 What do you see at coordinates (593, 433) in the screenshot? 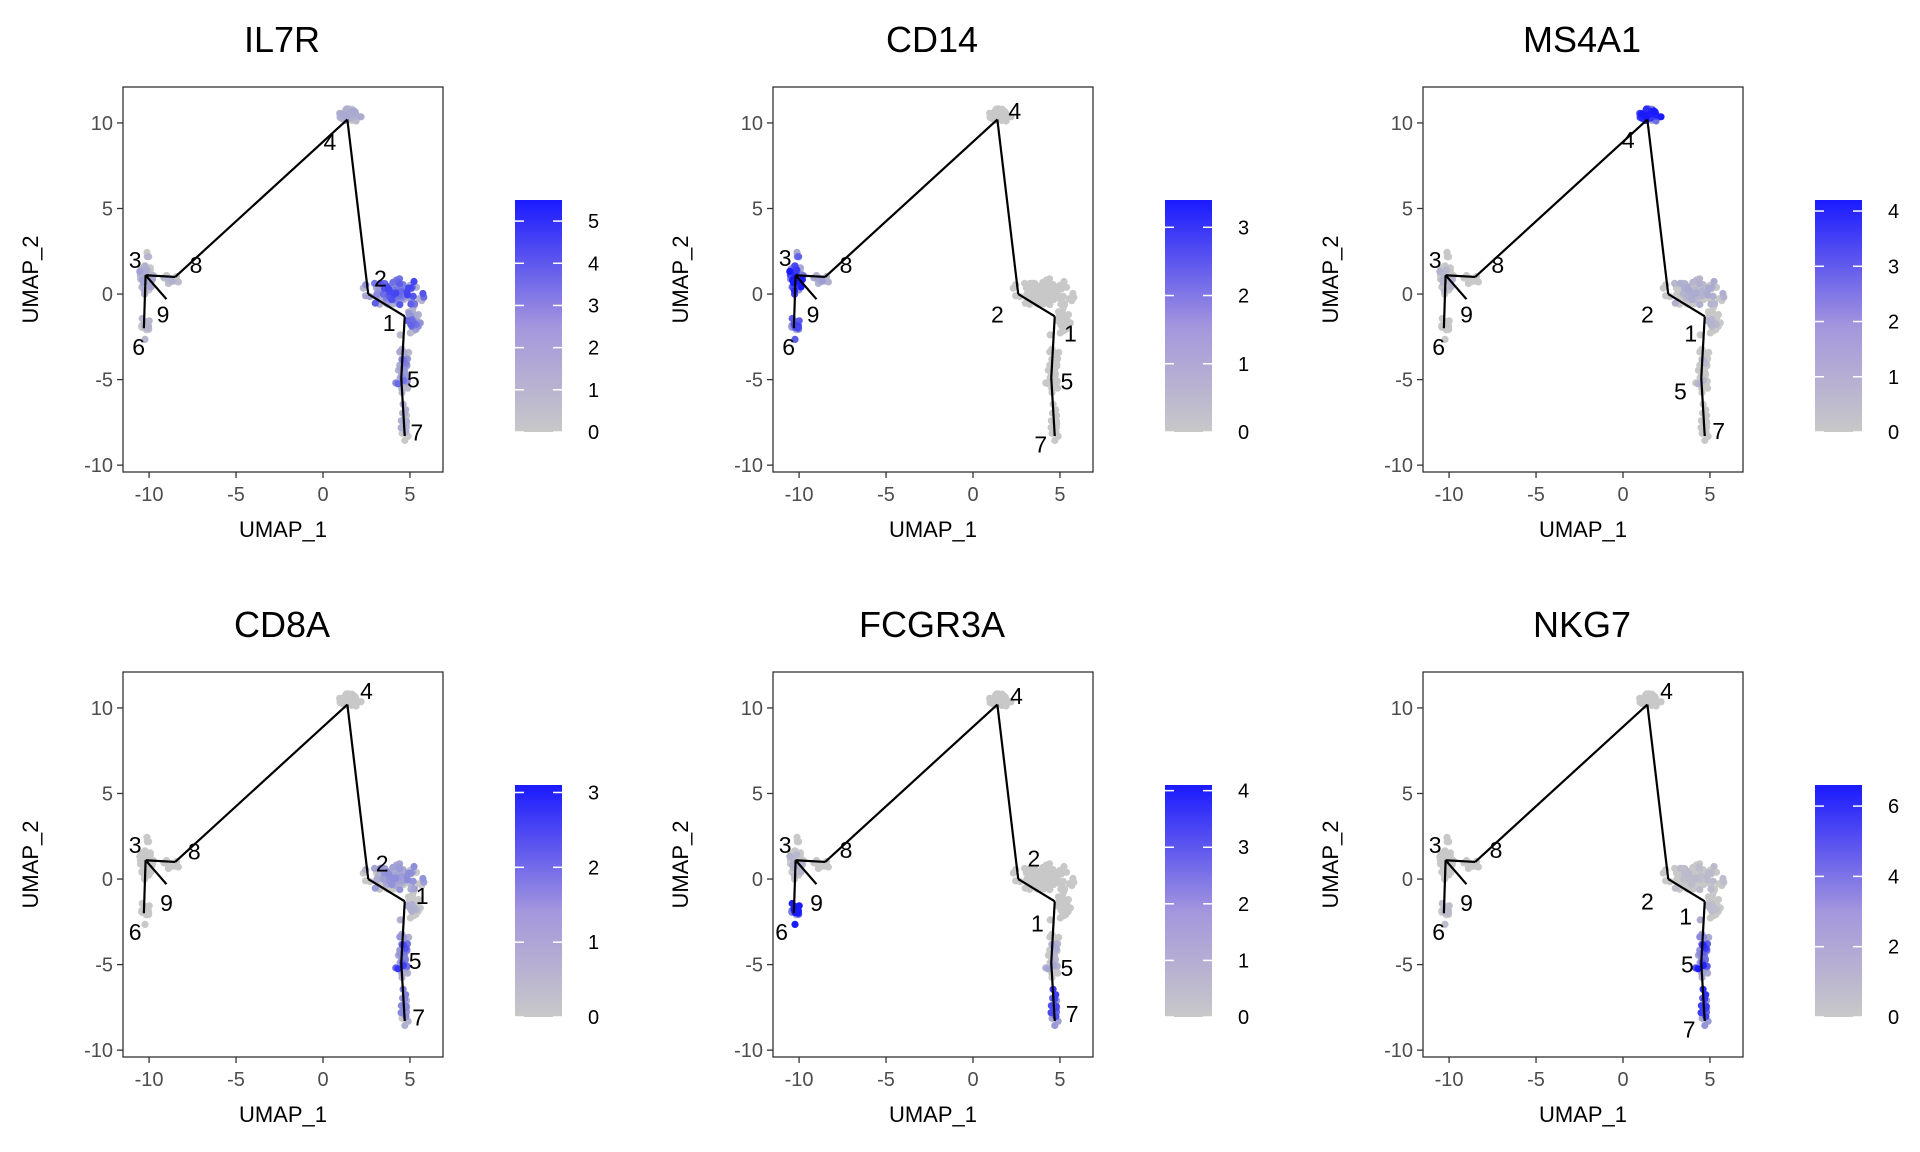
I see `legend-tick-label: 0` at bounding box center [593, 433].